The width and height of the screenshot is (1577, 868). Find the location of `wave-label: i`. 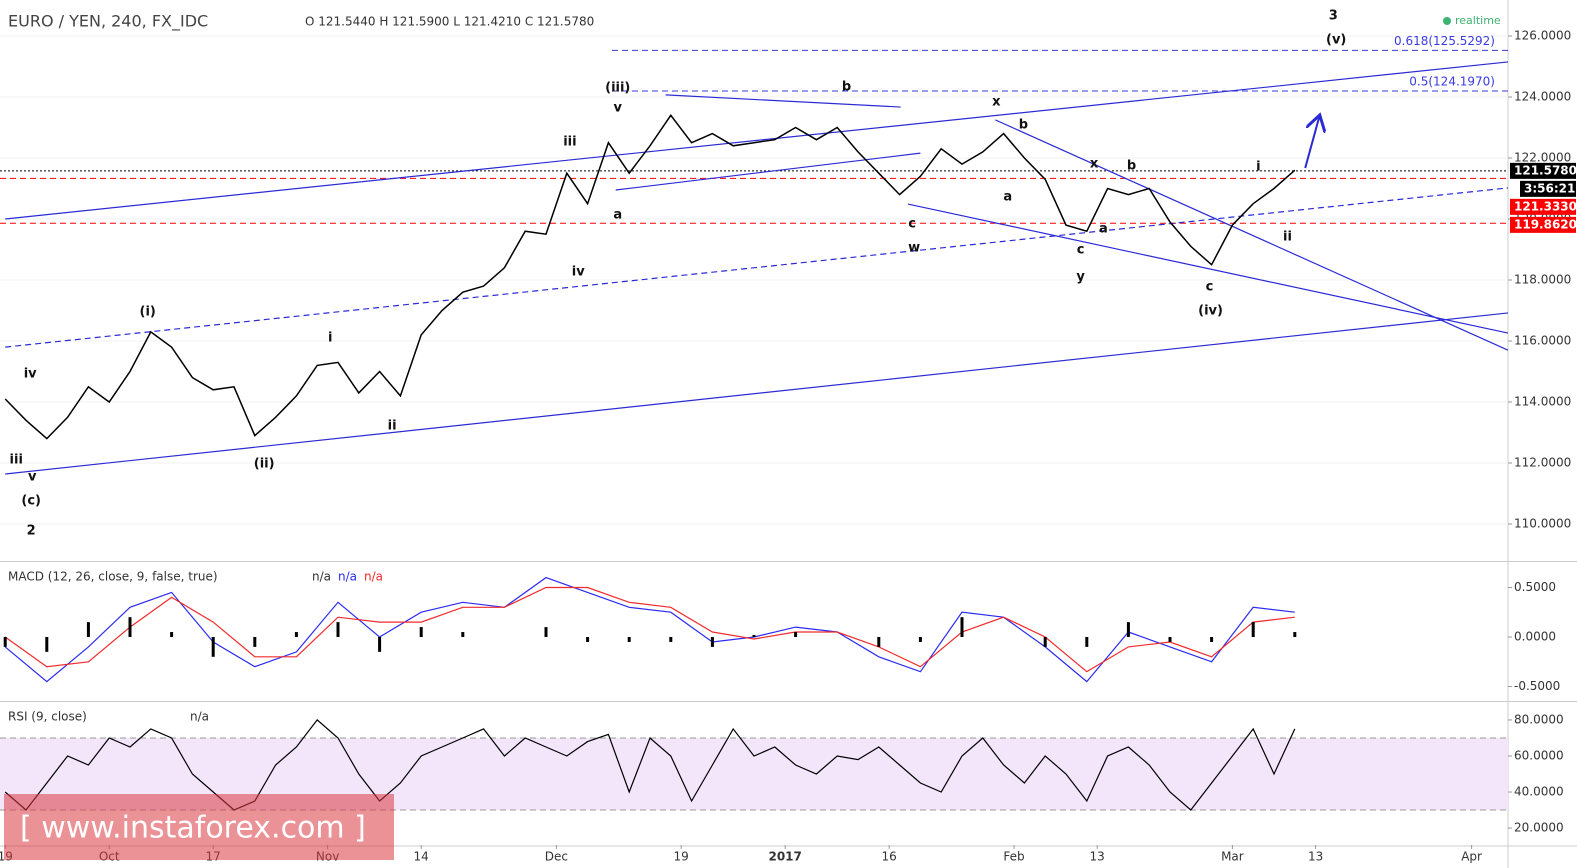

wave-label: i is located at coordinates (1258, 167).